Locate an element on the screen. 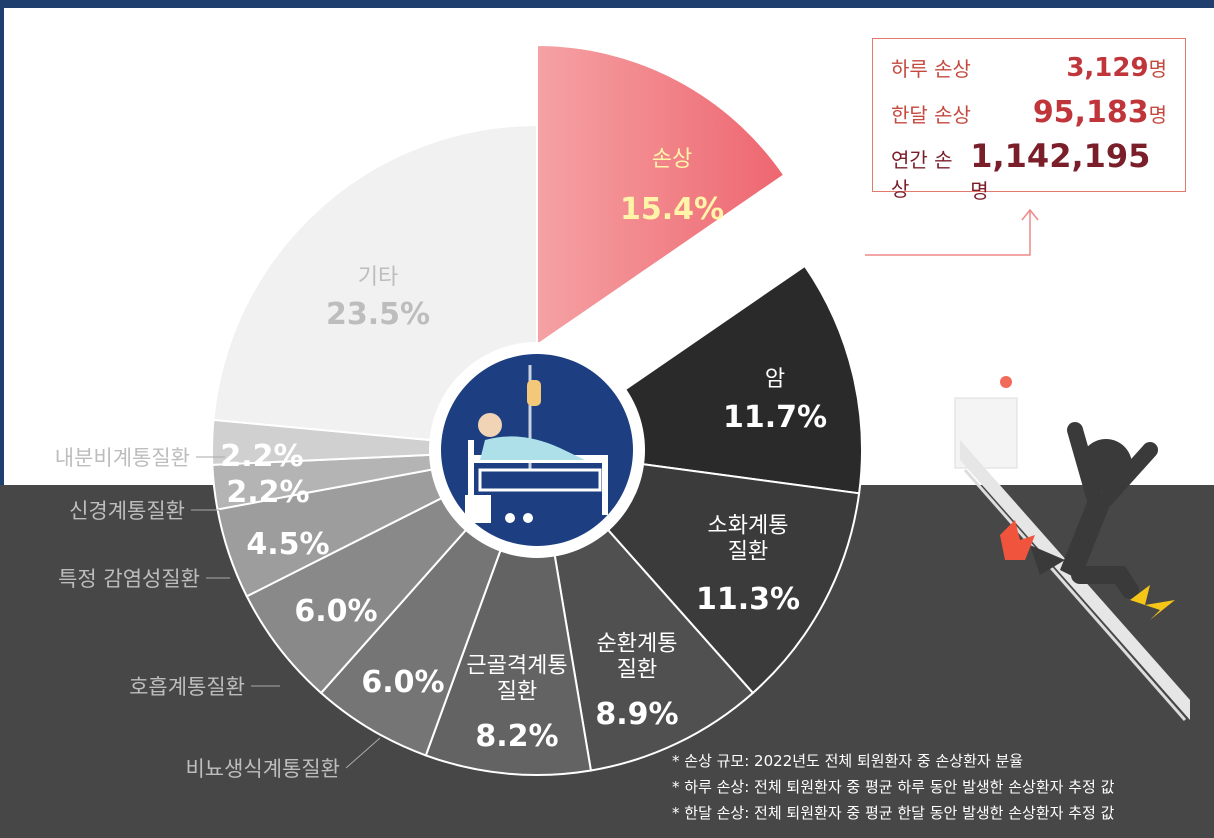 The image size is (1214, 838). arrow-head is located at coordinates (1030, 214).